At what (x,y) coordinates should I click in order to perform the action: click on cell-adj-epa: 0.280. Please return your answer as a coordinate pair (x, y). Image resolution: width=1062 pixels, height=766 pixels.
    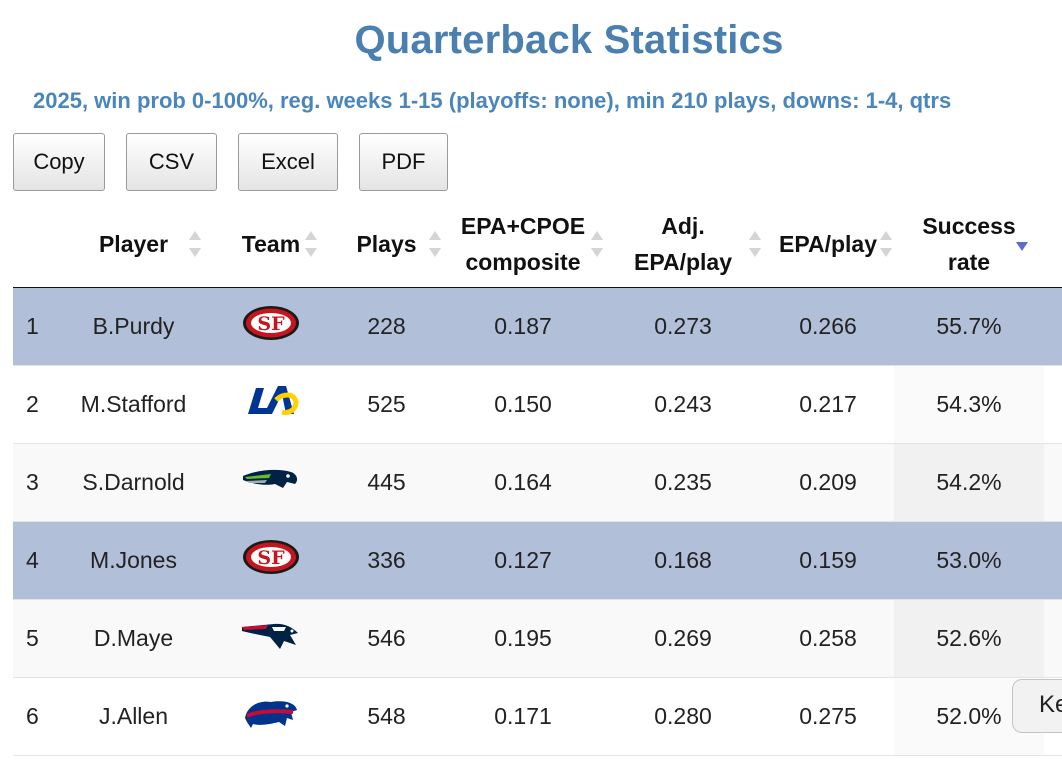
    Looking at the image, I should click on (683, 716).